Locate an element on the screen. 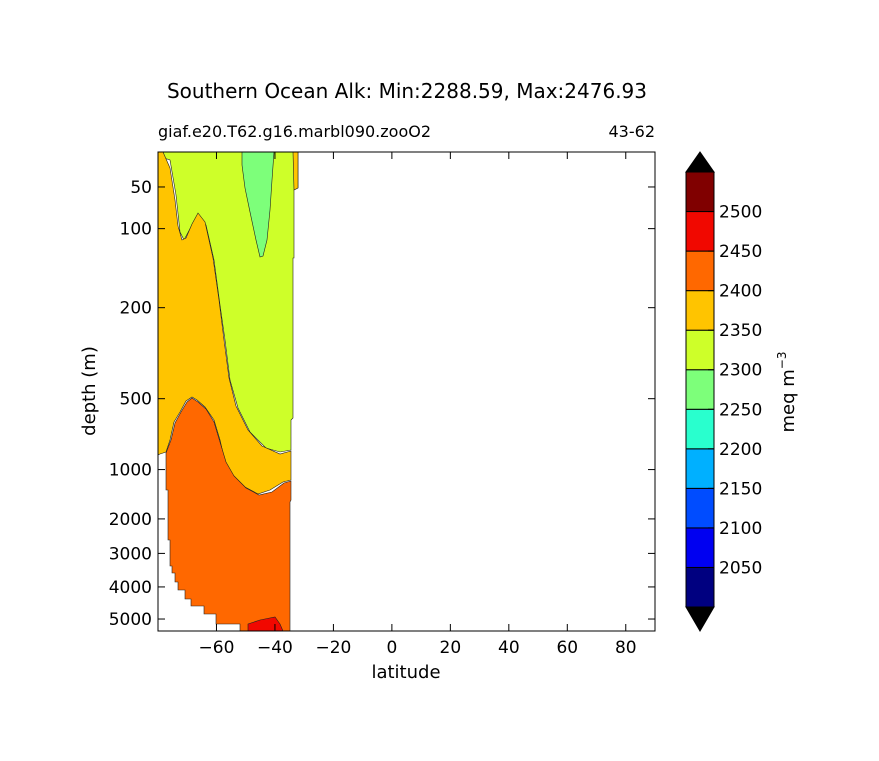 This screenshot has width=879, height=761. colorbar-label-superscript: −3 is located at coordinates (782, 361).